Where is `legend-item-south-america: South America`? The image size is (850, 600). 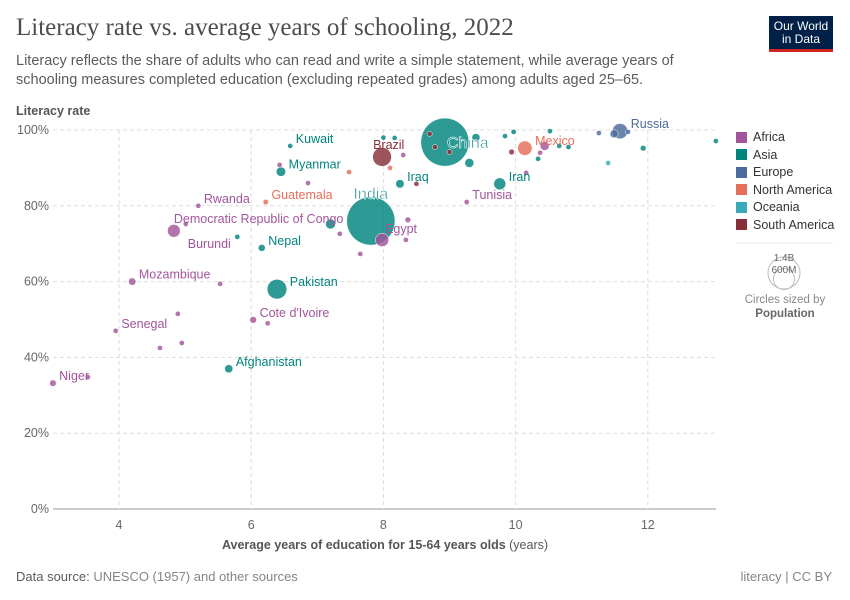
legend-item-south-america: South America is located at coordinates (785, 225).